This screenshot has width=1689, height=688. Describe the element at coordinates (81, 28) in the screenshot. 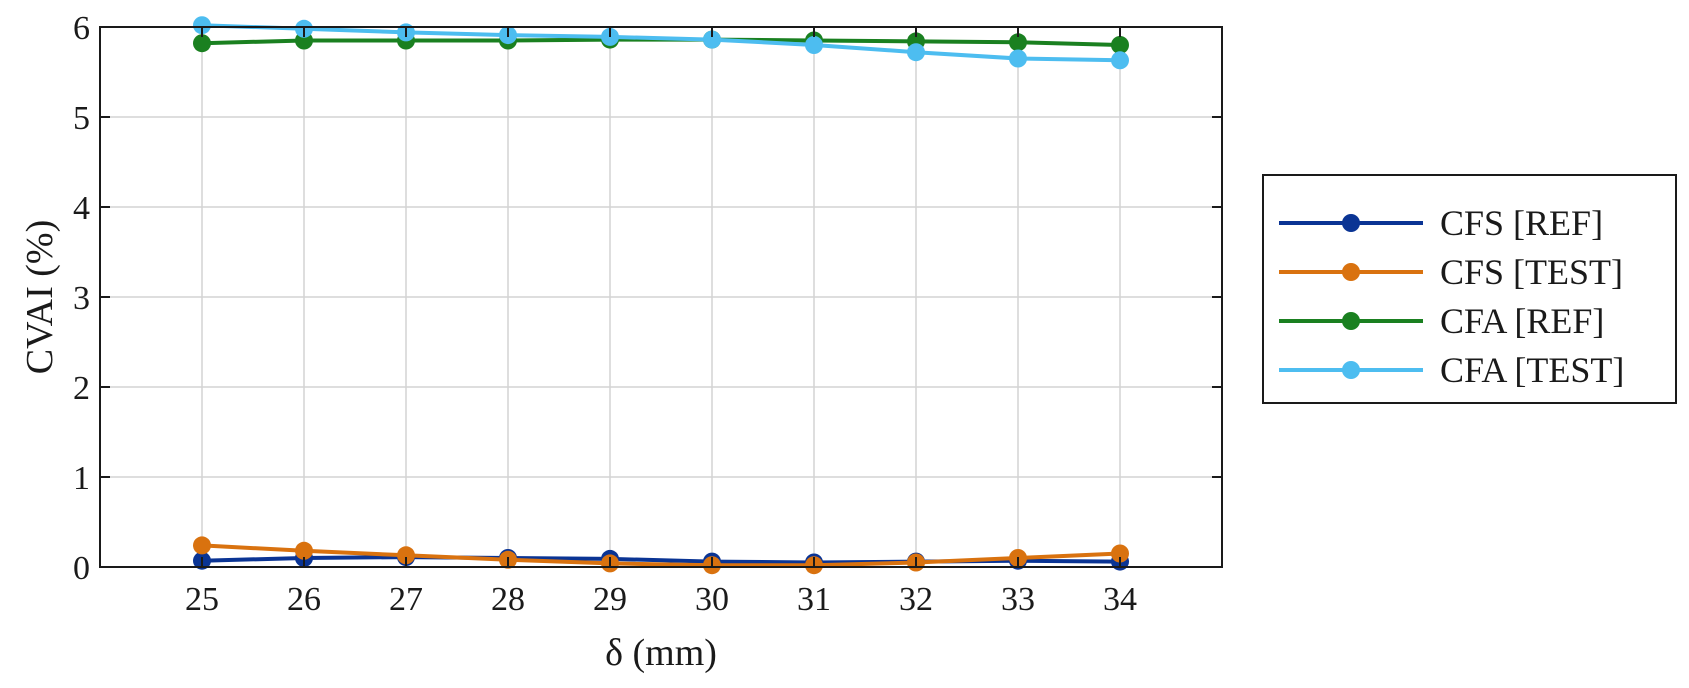

I see `y-tick-label: 6` at that location.